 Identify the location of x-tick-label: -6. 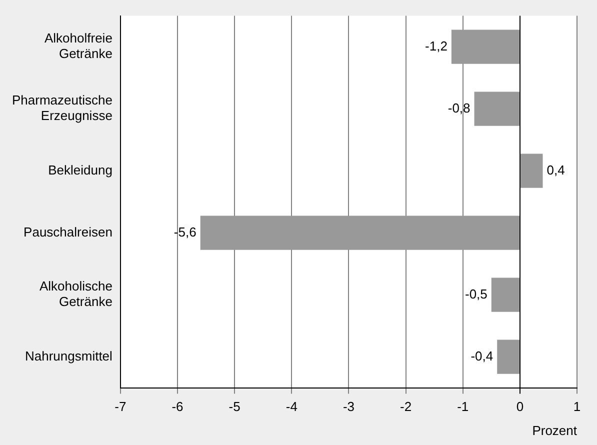
(178, 406).